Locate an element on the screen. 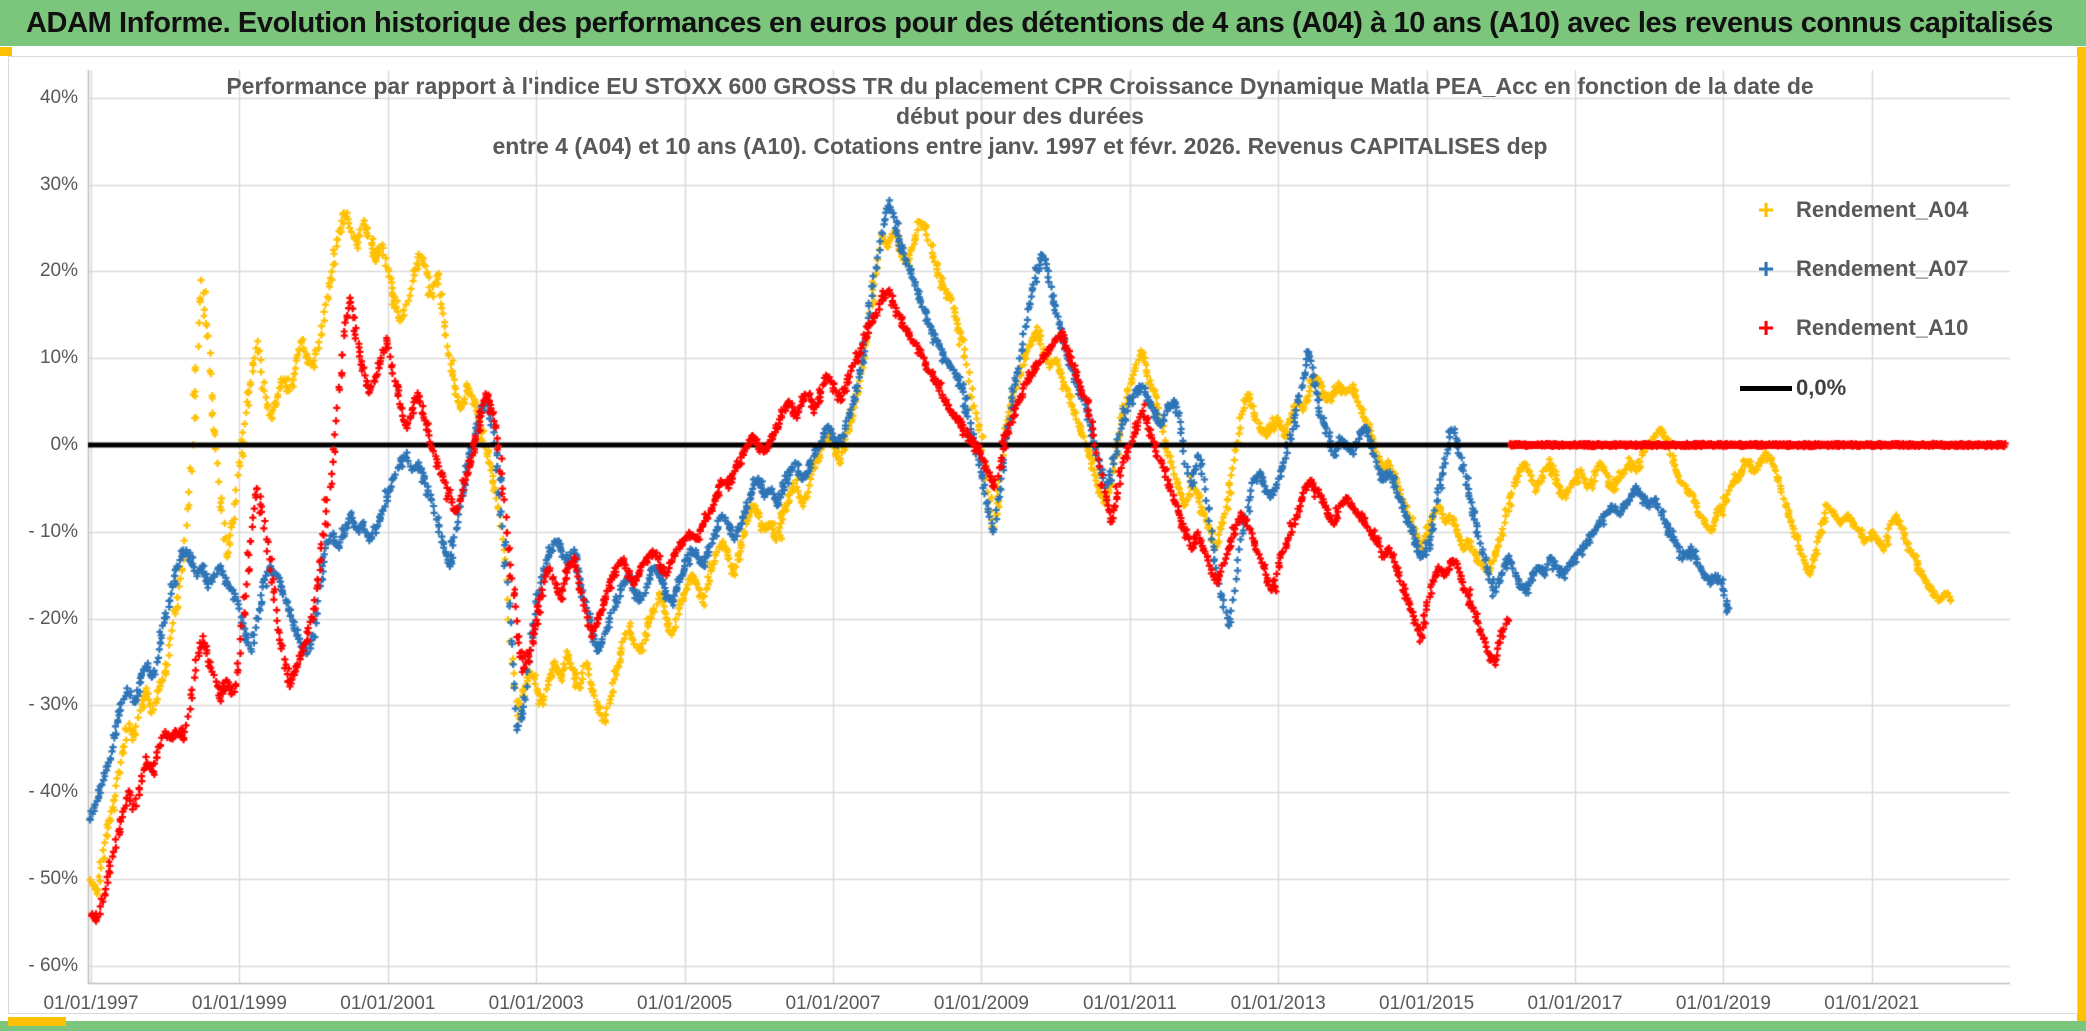 The image size is (2086, 1031). x-tick-label: 01/01/2003 is located at coordinates (536, 1003).